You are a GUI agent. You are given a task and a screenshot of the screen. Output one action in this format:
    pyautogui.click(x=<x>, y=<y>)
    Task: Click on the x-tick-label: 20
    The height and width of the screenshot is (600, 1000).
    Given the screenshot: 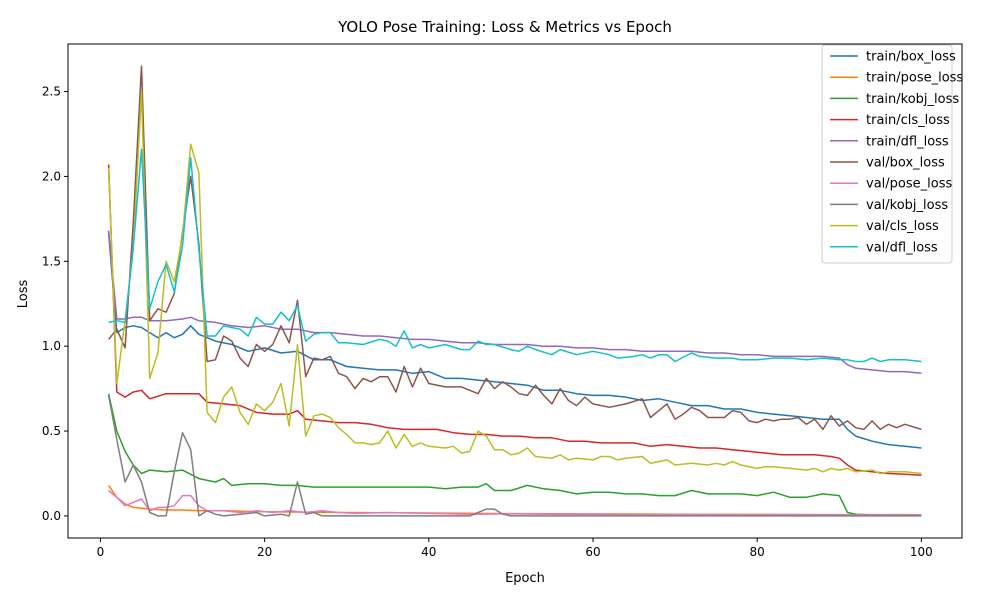 What is the action you would take?
    pyautogui.click(x=264, y=552)
    